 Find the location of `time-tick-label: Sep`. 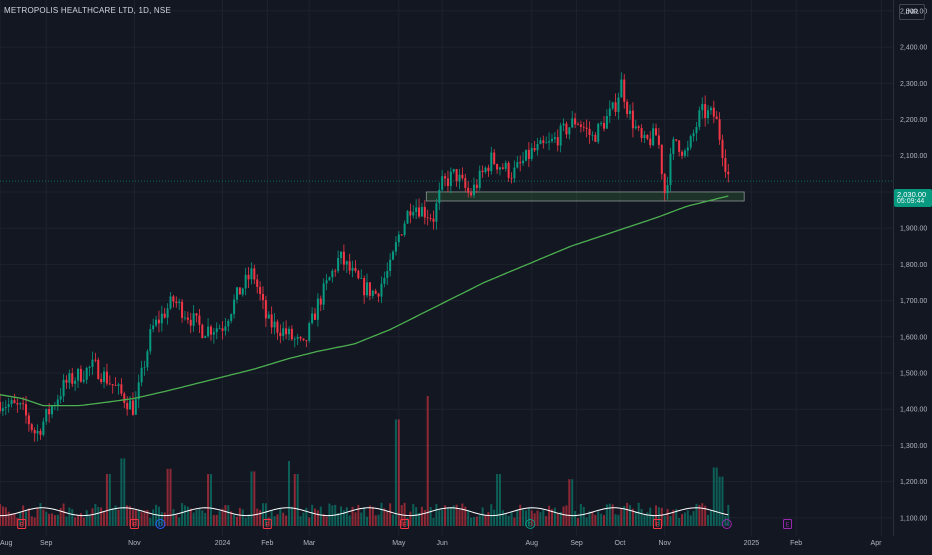

time-tick-label: Sep is located at coordinates (46, 543).